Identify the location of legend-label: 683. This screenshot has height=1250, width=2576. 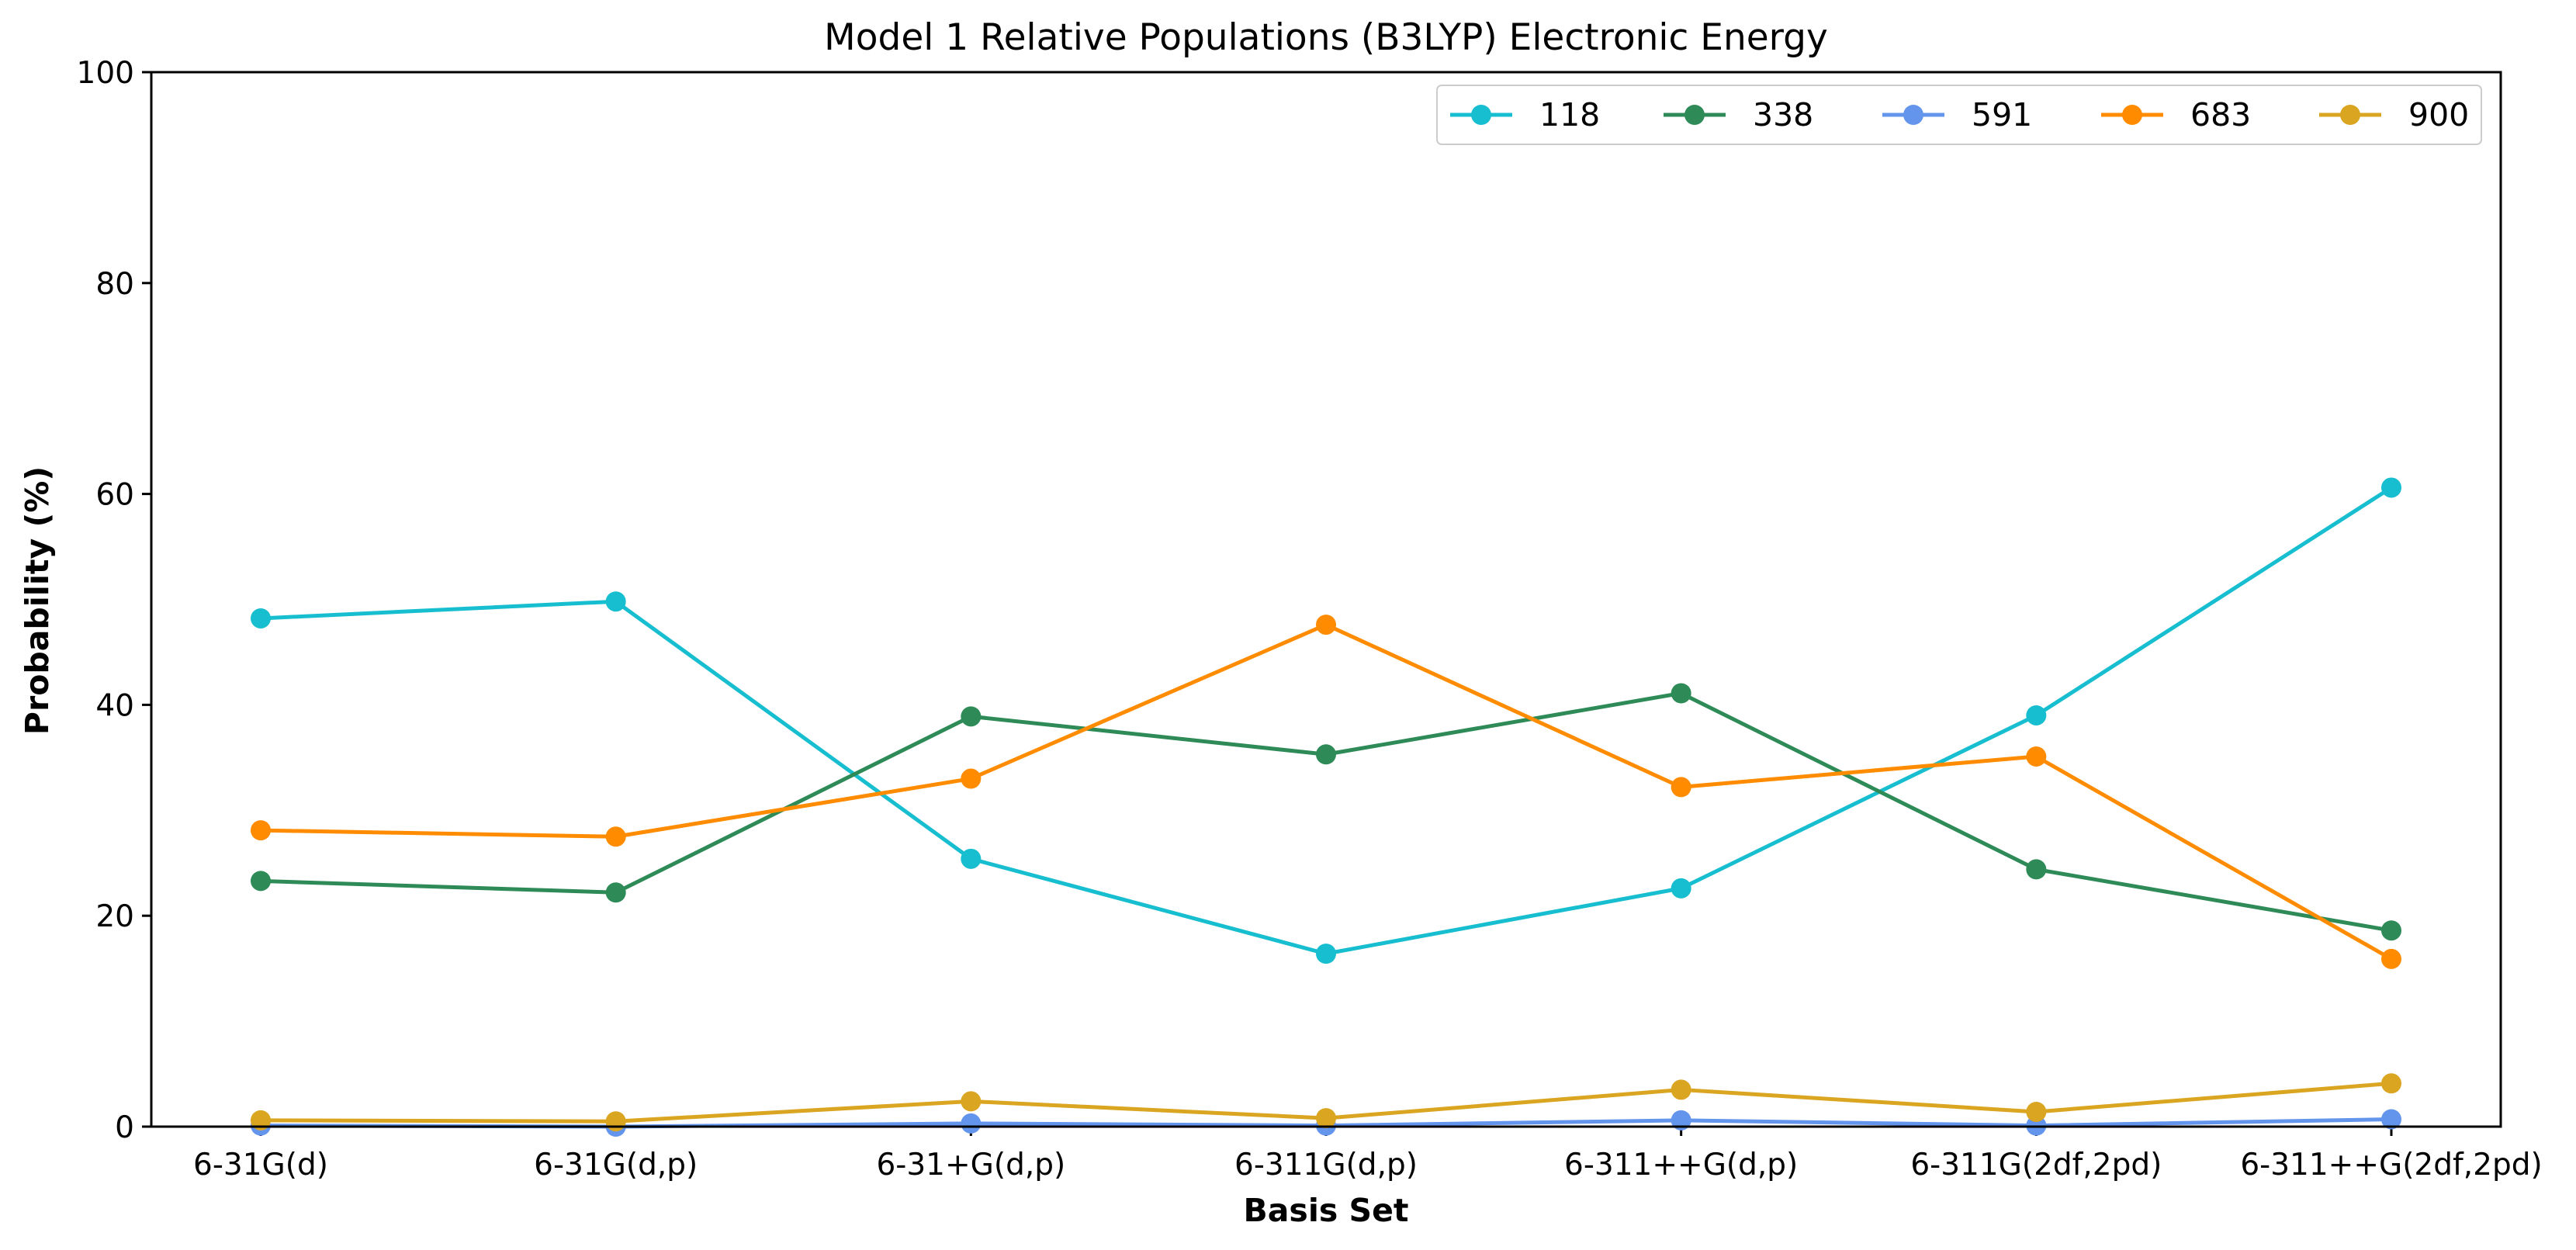
(2220, 114).